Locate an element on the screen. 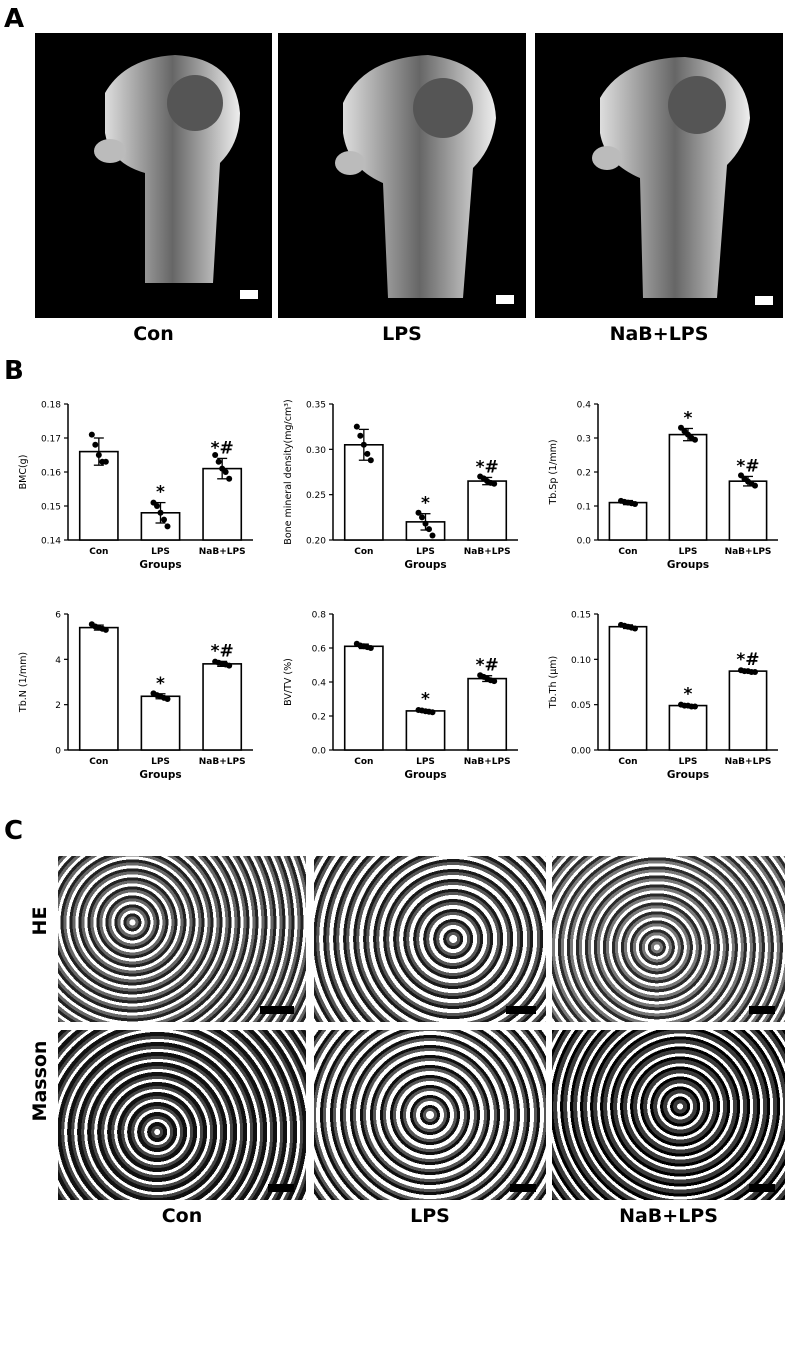 The image size is (790, 1350). tbn-chart: 0 2 4 6 Tb.N (1/mm) Con LPS * NaB+LPS *# Groups is located at coordinates (135, 696).